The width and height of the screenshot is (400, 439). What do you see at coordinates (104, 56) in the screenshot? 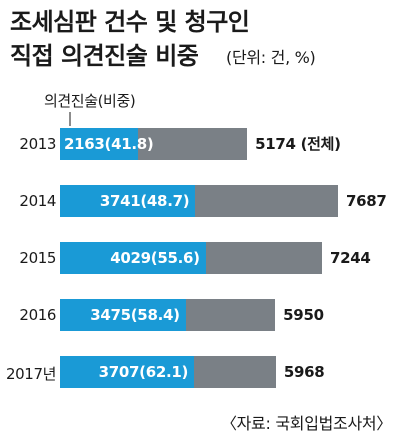
I see `chart-title-line2: 직접 의견진술 비중` at bounding box center [104, 56].